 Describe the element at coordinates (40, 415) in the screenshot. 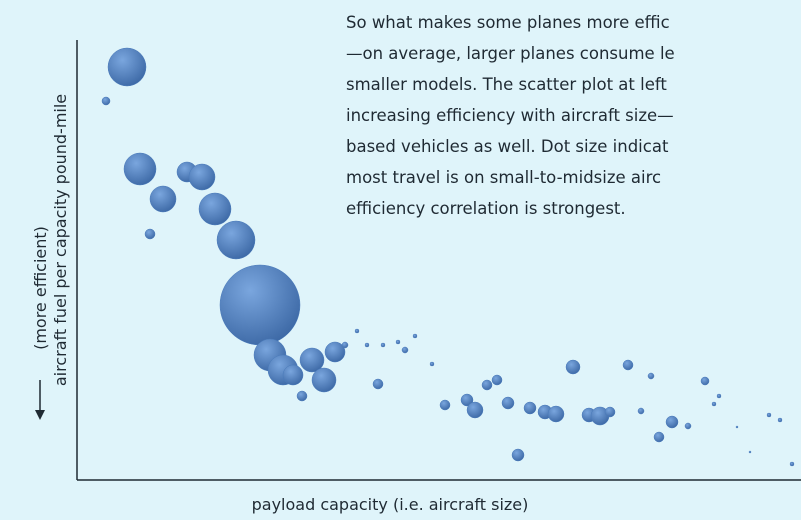

I see `arrow-head` at that location.